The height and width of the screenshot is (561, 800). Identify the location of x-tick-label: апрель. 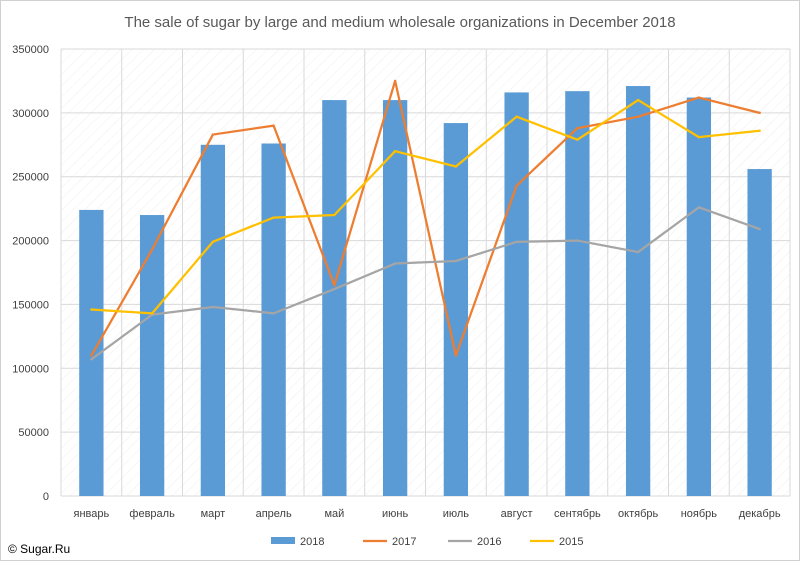
(274, 514).